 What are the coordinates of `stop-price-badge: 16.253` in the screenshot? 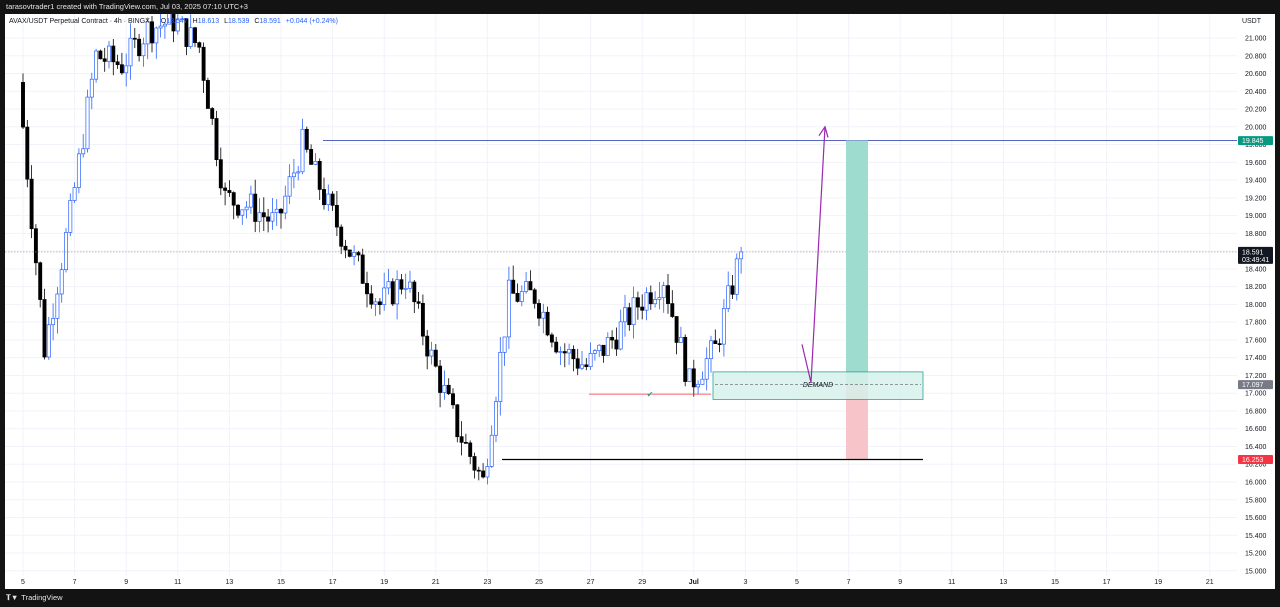 It's located at (1253, 460).